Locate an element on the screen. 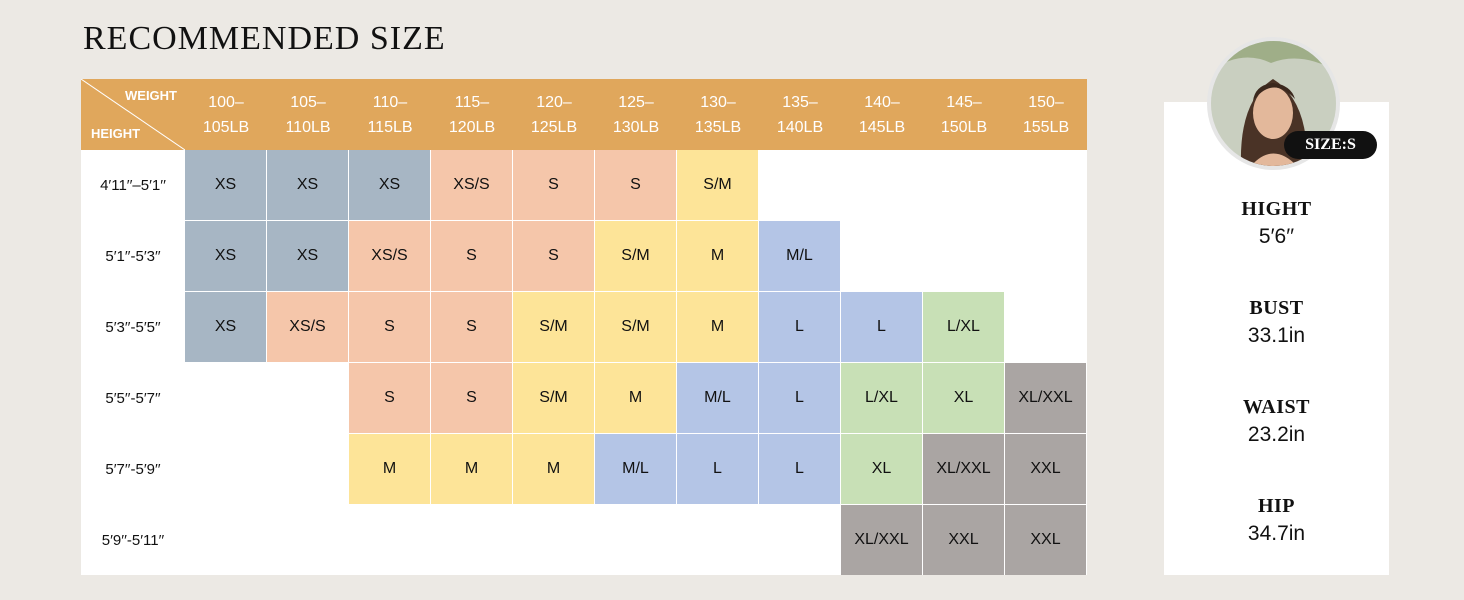 This screenshot has height=600, width=1464. height-row-label: 5′5′′-5′7′′ is located at coordinates (133, 398).